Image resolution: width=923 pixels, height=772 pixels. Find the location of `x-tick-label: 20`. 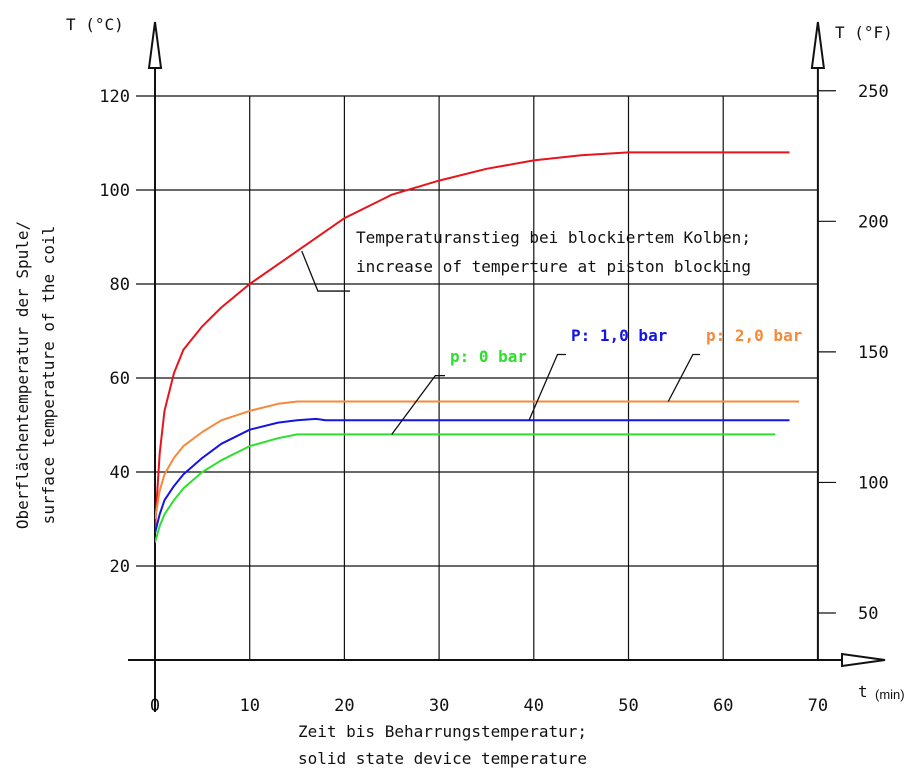

x-tick-label: 20 is located at coordinates (344, 706).